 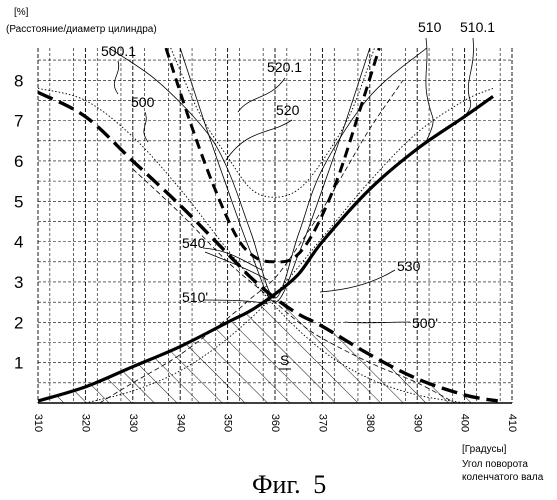 I want to click on annotation-label: 510', so click(x=195, y=297).